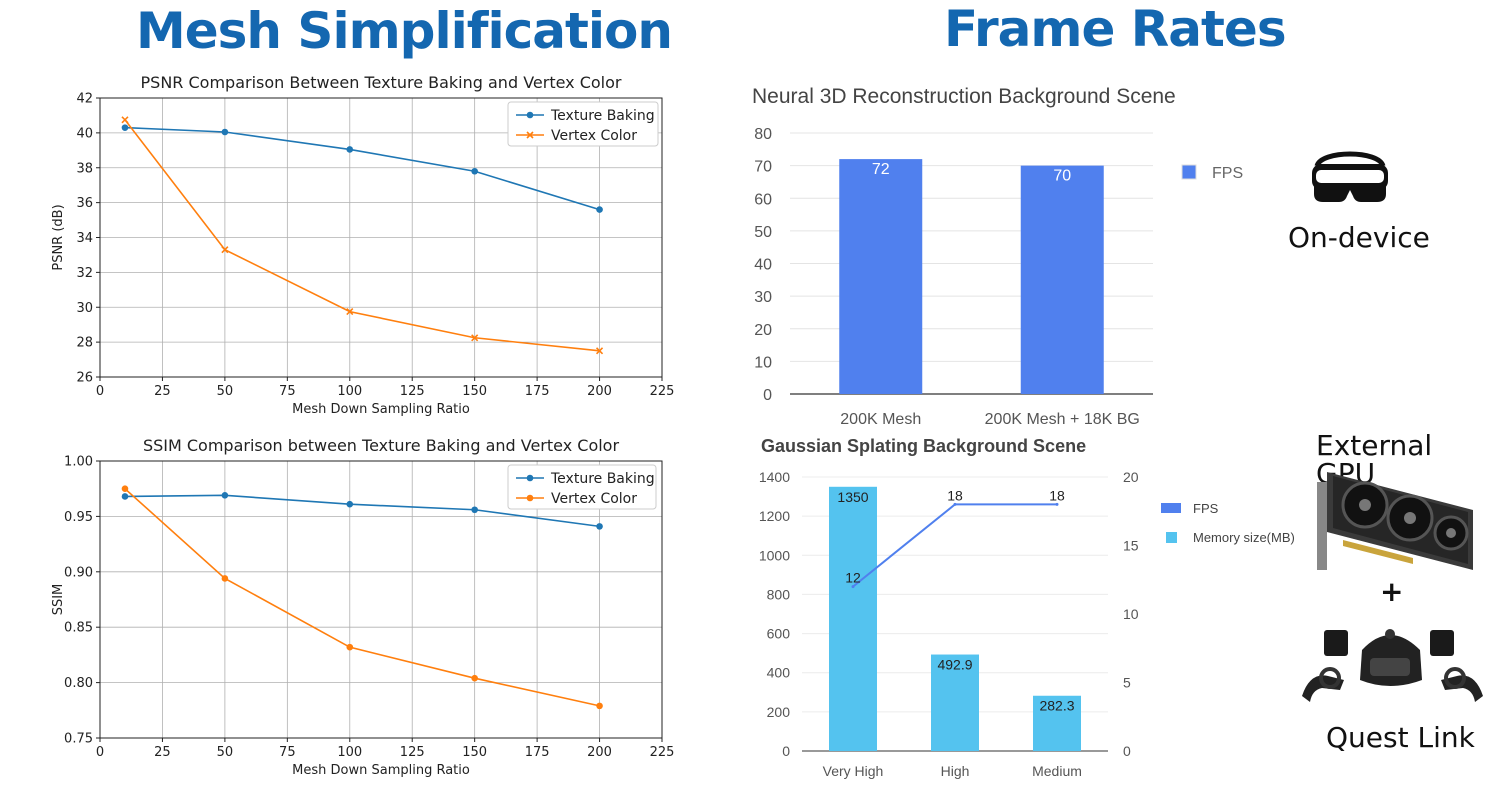  I want to click on left-y-tick-label: 200, so click(779, 712).